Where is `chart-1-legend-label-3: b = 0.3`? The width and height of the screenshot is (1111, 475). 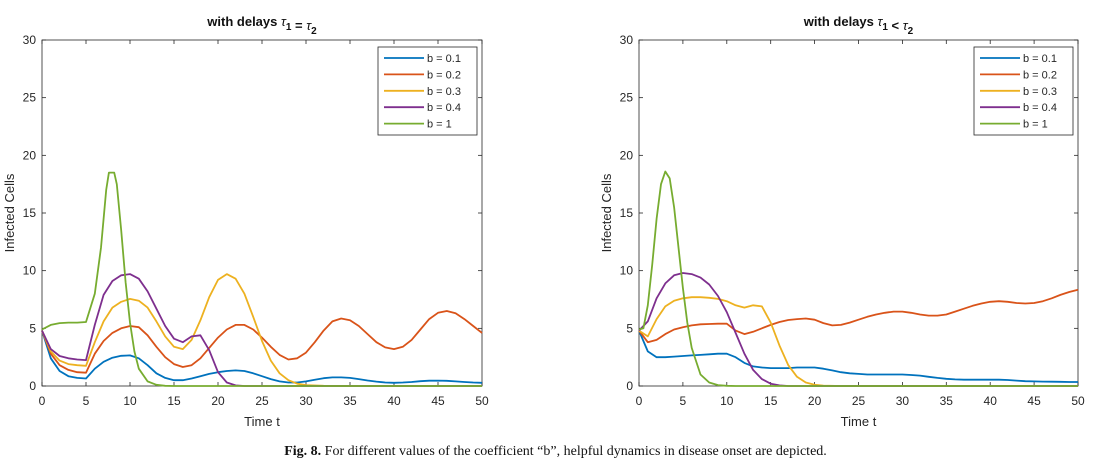 chart-1-legend-label-3: b = 0.3 is located at coordinates (444, 92).